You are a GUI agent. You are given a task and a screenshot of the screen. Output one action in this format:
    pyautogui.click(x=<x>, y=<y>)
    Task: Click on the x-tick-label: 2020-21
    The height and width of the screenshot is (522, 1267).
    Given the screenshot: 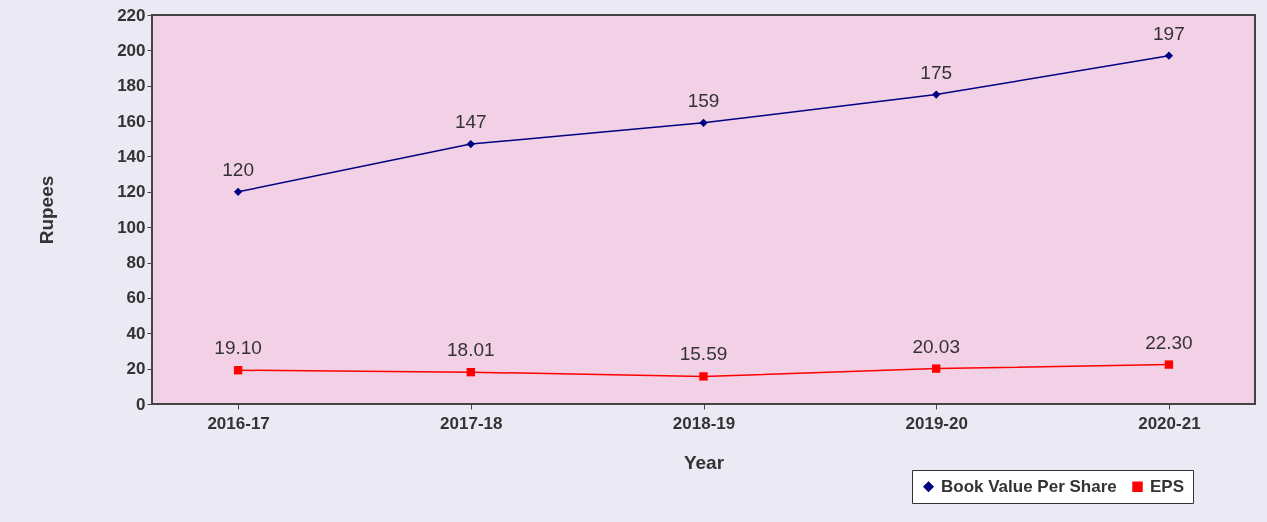 What is the action you would take?
    pyautogui.click(x=1169, y=423)
    